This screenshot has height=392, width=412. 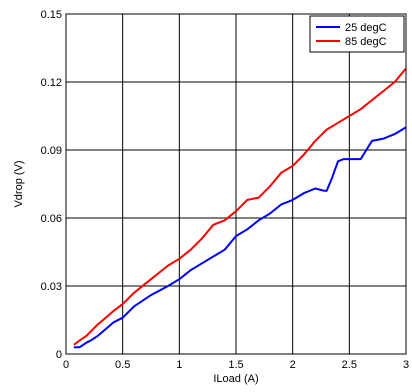 I want to click on y-axis-title: Vdrop (V), so click(x=19, y=183).